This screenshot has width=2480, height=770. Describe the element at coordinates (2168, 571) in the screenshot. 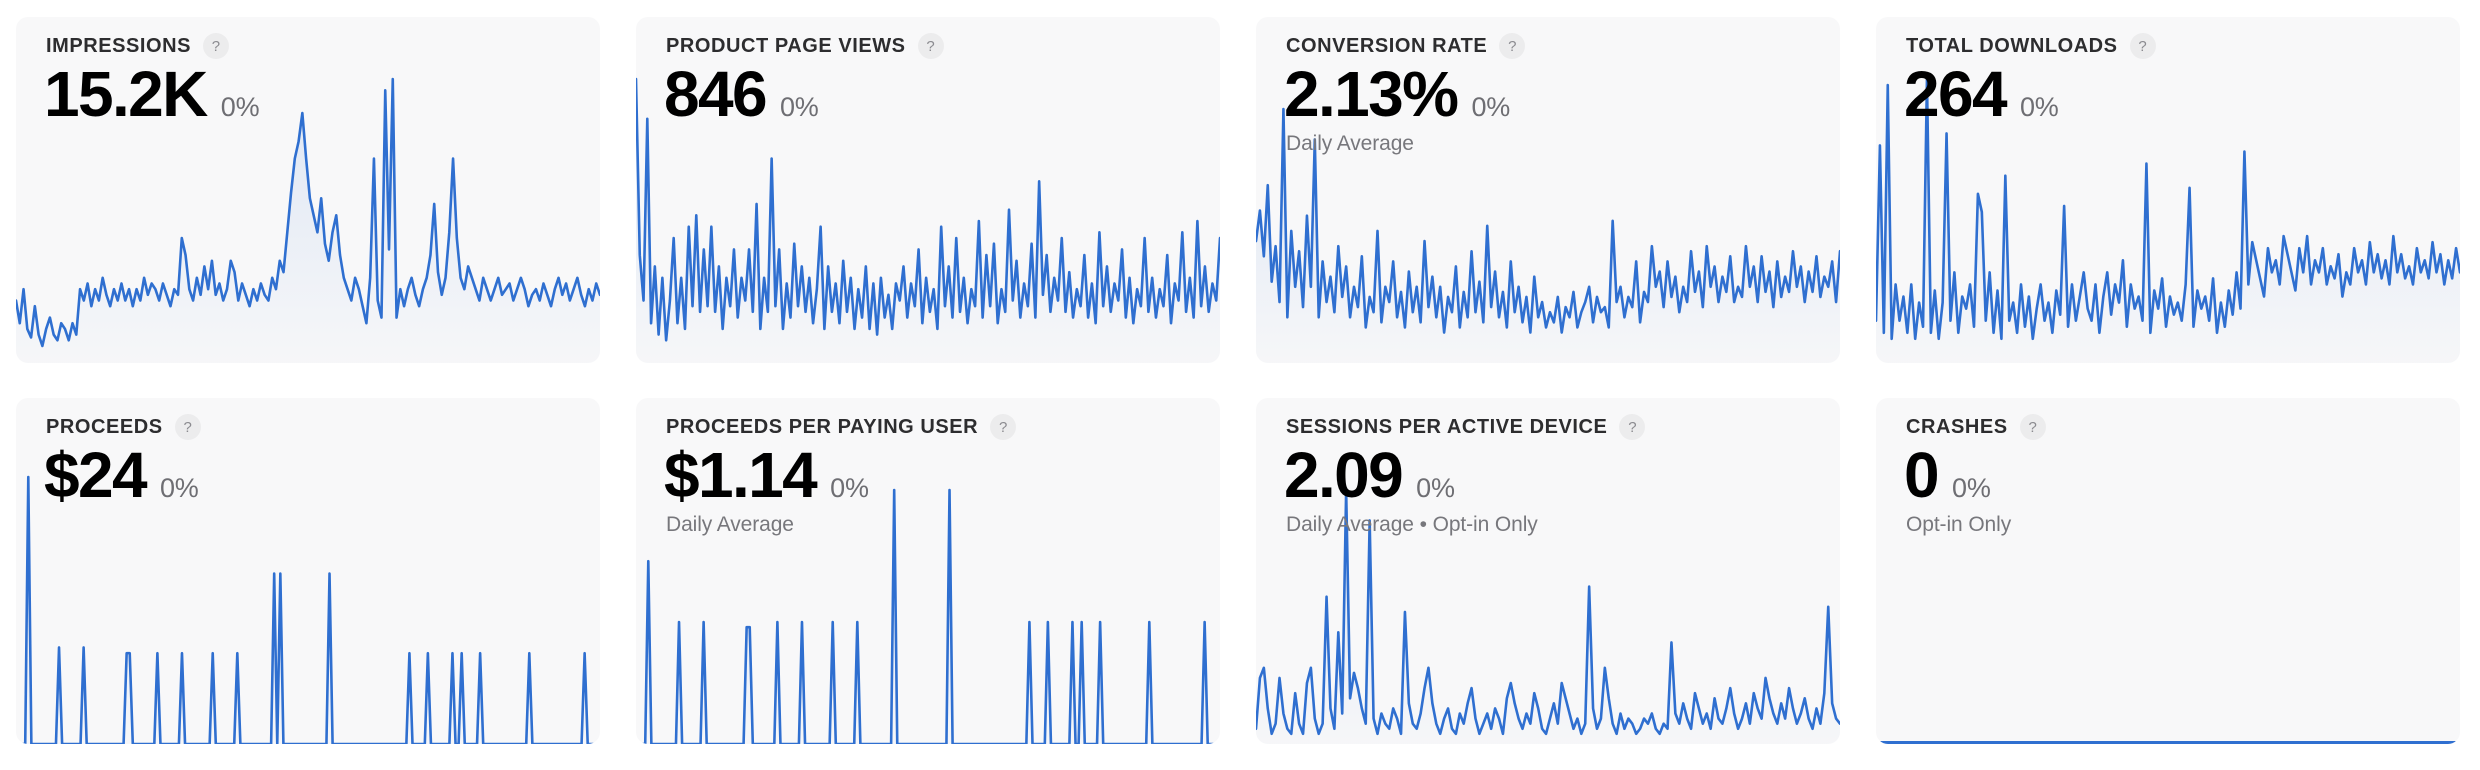

I see `metric-card: CRASHES? 0 0% Opt-in Only` at that location.